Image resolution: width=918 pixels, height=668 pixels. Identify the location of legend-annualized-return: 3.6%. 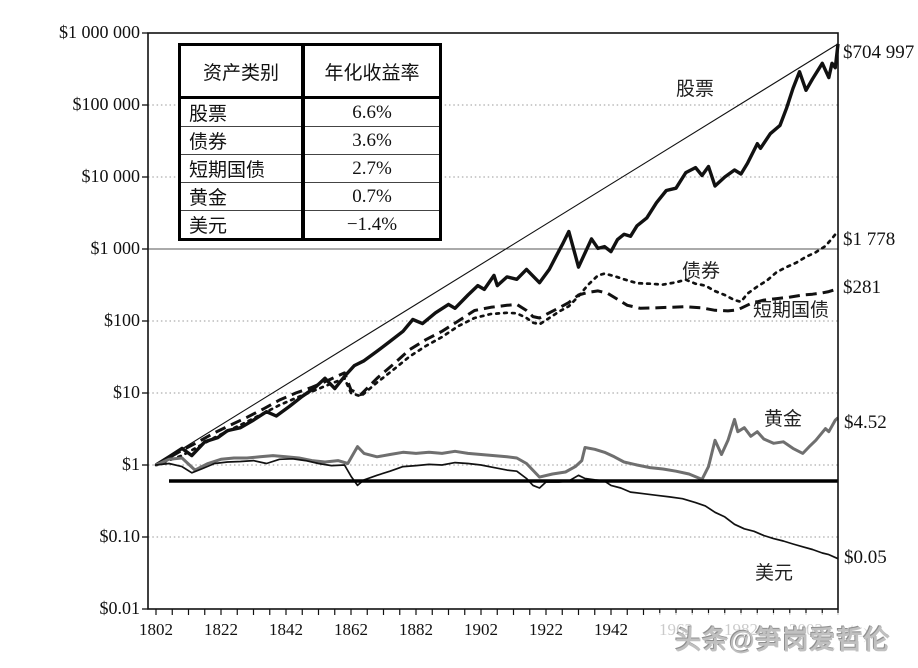
(370, 140).